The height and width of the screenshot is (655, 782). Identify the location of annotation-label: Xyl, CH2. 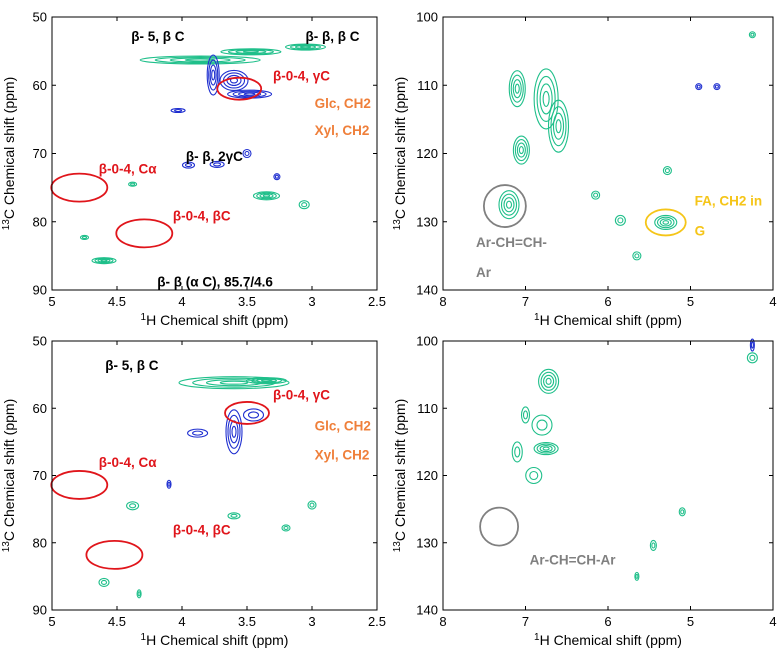
(342, 454).